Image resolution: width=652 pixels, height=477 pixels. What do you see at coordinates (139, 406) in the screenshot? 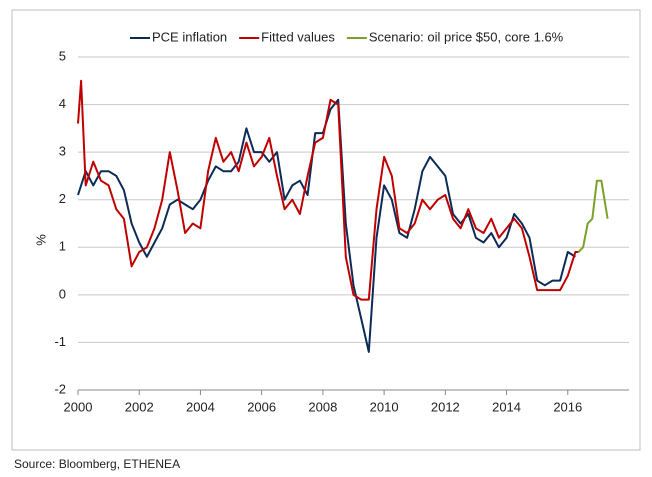
I see `x-tick-label: 2002` at bounding box center [139, 406].